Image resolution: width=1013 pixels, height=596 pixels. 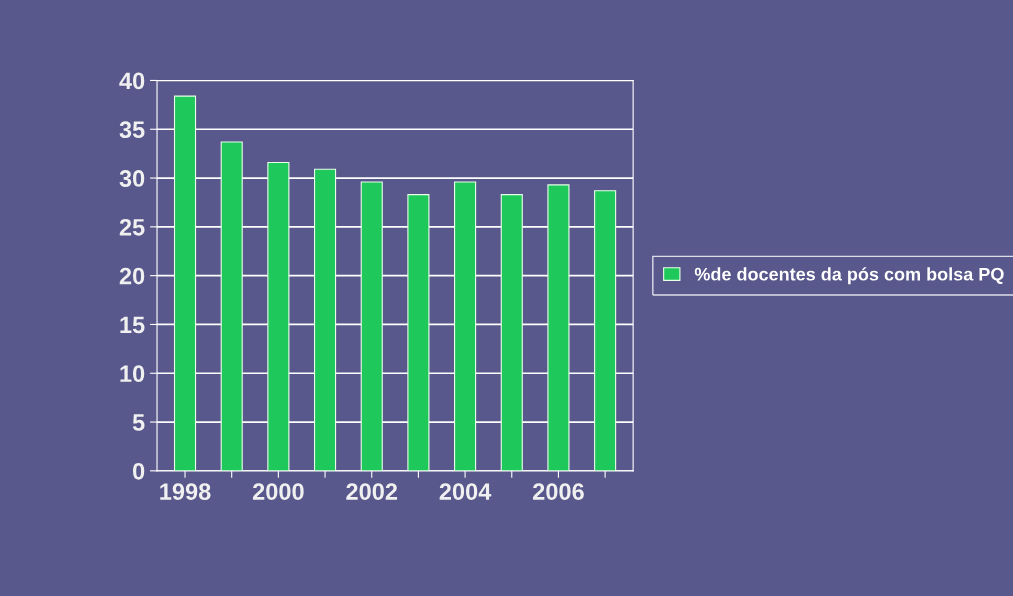 I want to click on x-tick-label: 2000, so click(x=278, y=491).